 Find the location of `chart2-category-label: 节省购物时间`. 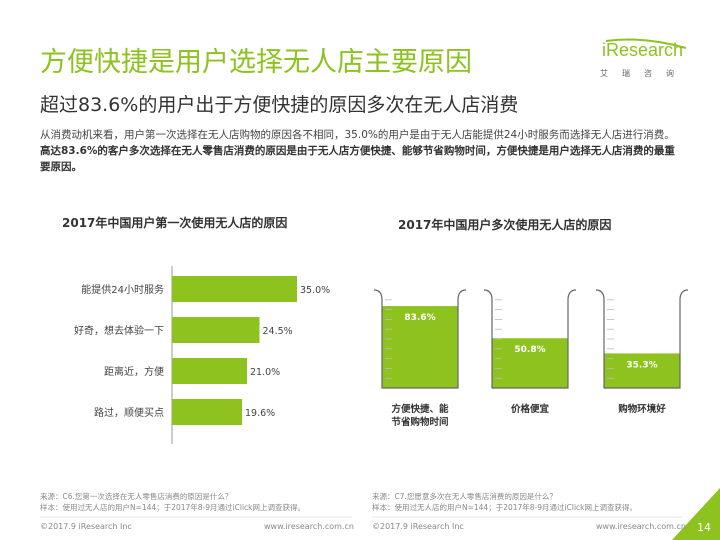

chart2-category-label: 节省购物时间 is located at coordinates (419, 422).